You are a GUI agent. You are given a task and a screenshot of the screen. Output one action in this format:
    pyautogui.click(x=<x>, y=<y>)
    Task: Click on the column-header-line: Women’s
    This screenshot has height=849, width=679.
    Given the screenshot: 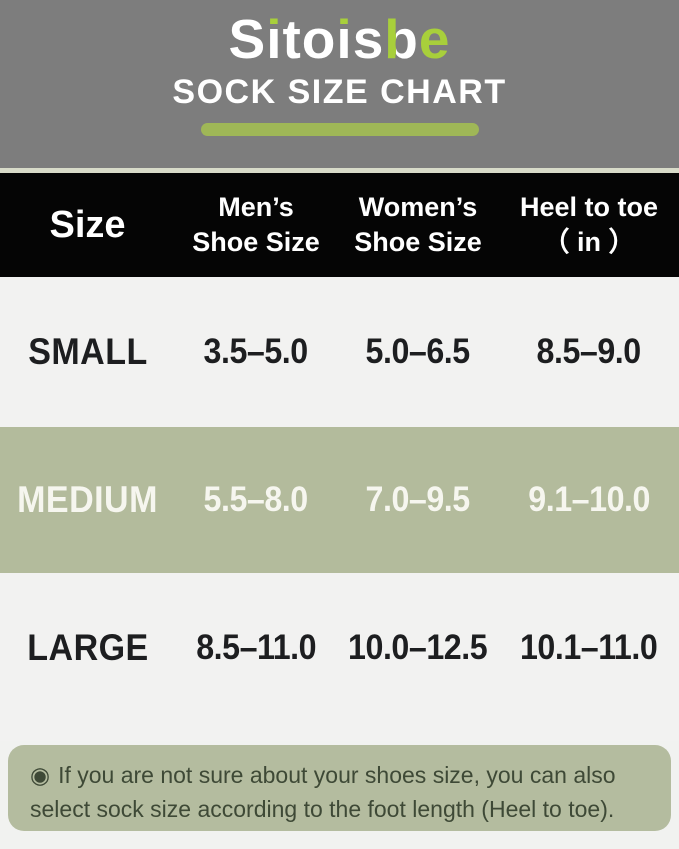 What is the action you would take?
    pyautogui.click(x=418, y=207)
    